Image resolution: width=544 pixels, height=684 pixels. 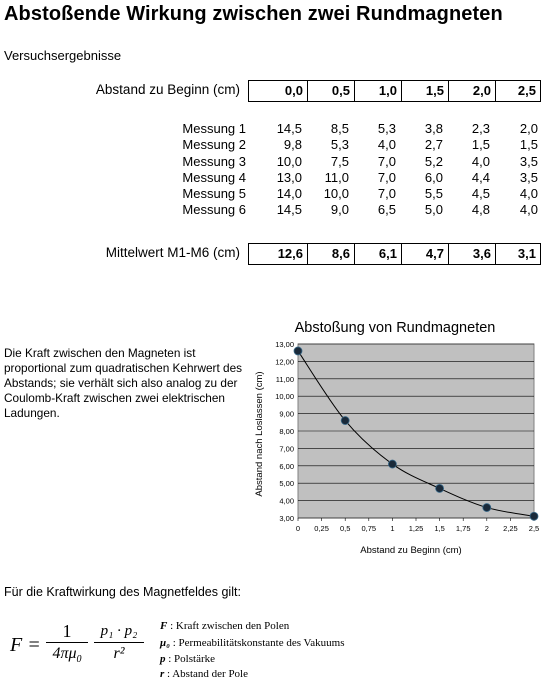 I want to click on legend-text: : Polstärke, so click(x=190, y=659).